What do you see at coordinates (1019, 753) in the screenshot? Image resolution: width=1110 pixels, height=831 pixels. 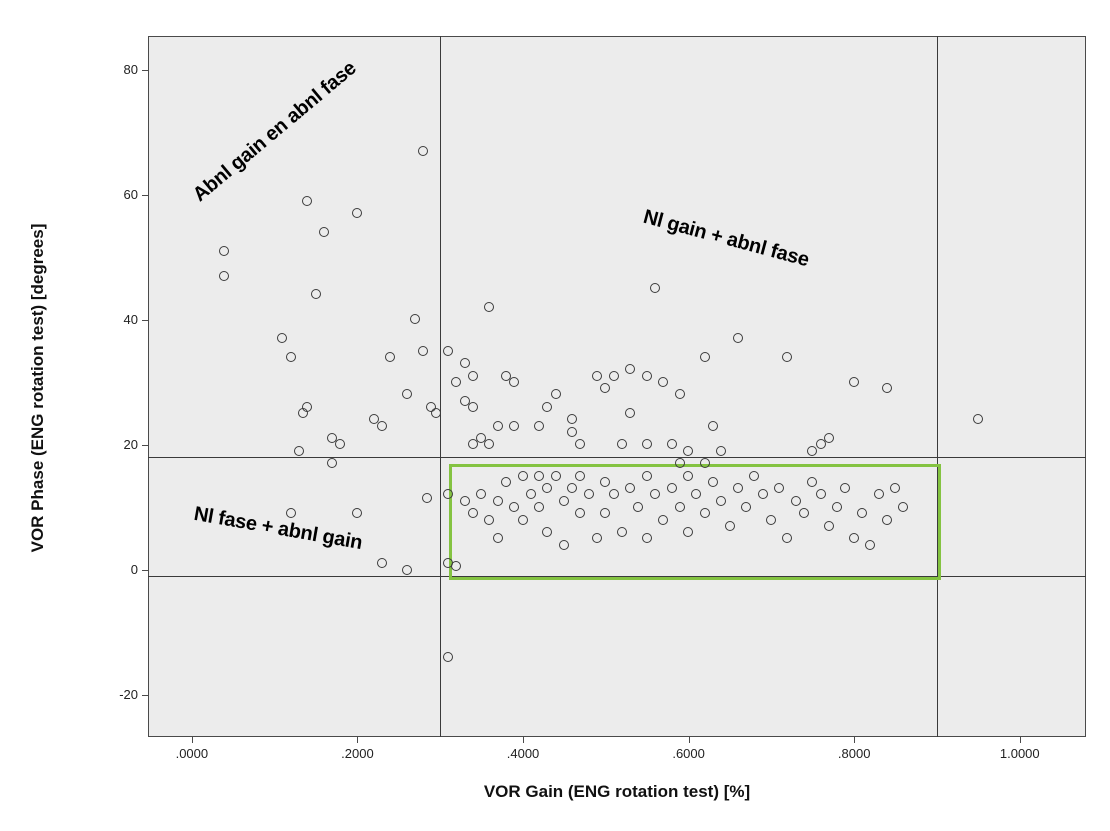 I see `x-tick-label: 1.0000` at bounding box center [1019, 753].